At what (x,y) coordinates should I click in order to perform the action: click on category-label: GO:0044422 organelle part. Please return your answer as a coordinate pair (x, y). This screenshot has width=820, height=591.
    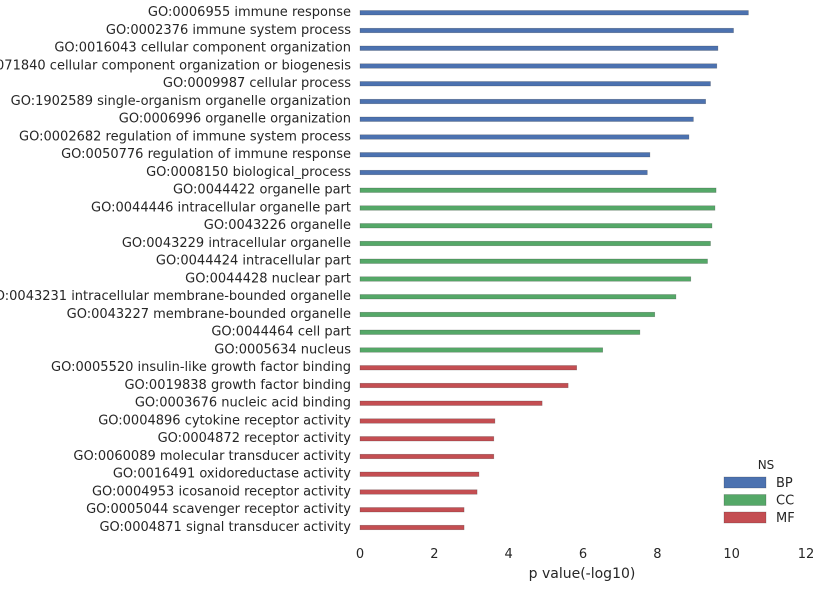
    Looking at the image, I should click on (262, 190).